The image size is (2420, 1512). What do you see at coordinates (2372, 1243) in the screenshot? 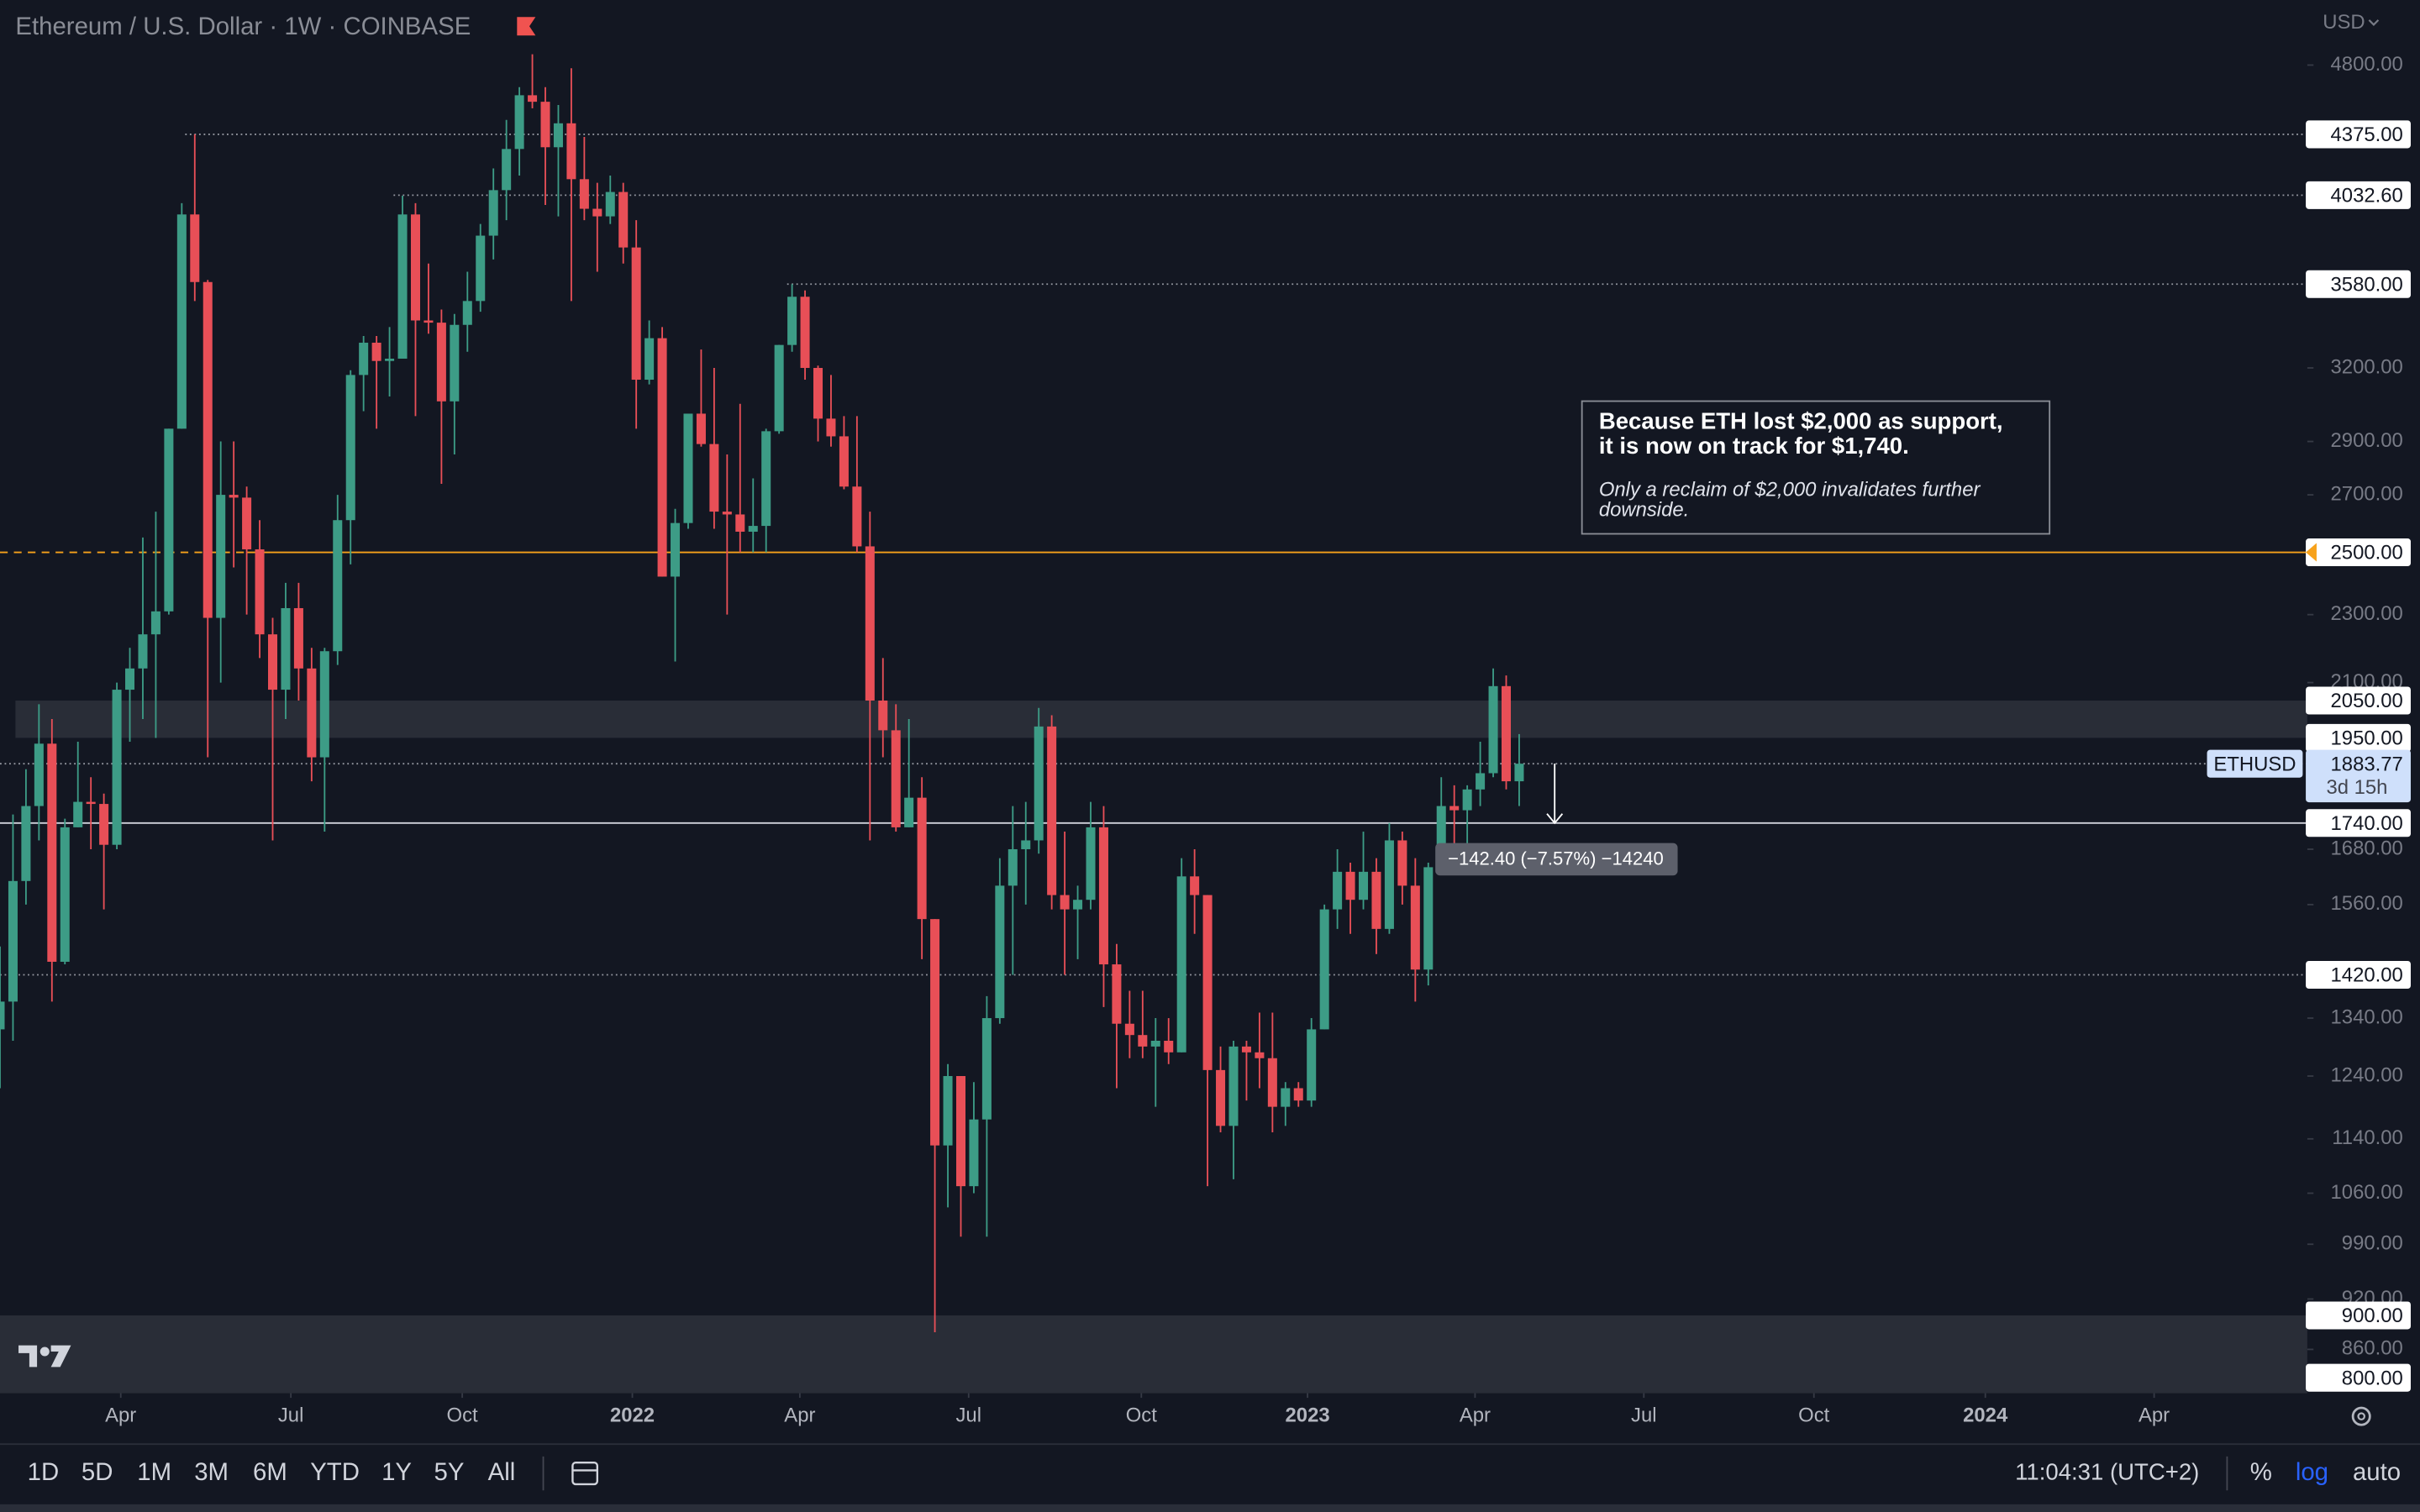
I see `y-tick-label: 990.00` at bounding box center [2372, 1243].